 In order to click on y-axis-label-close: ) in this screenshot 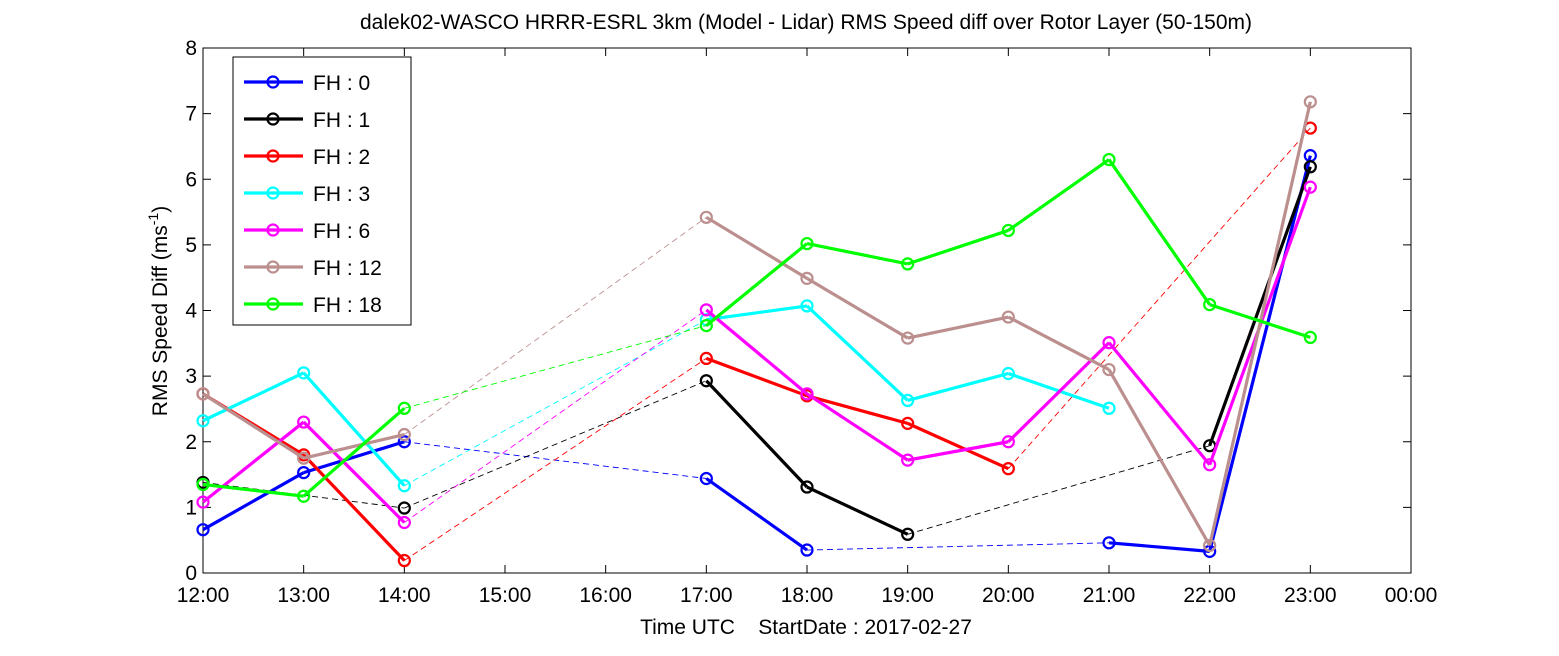, I will do `click(160, 209)`.